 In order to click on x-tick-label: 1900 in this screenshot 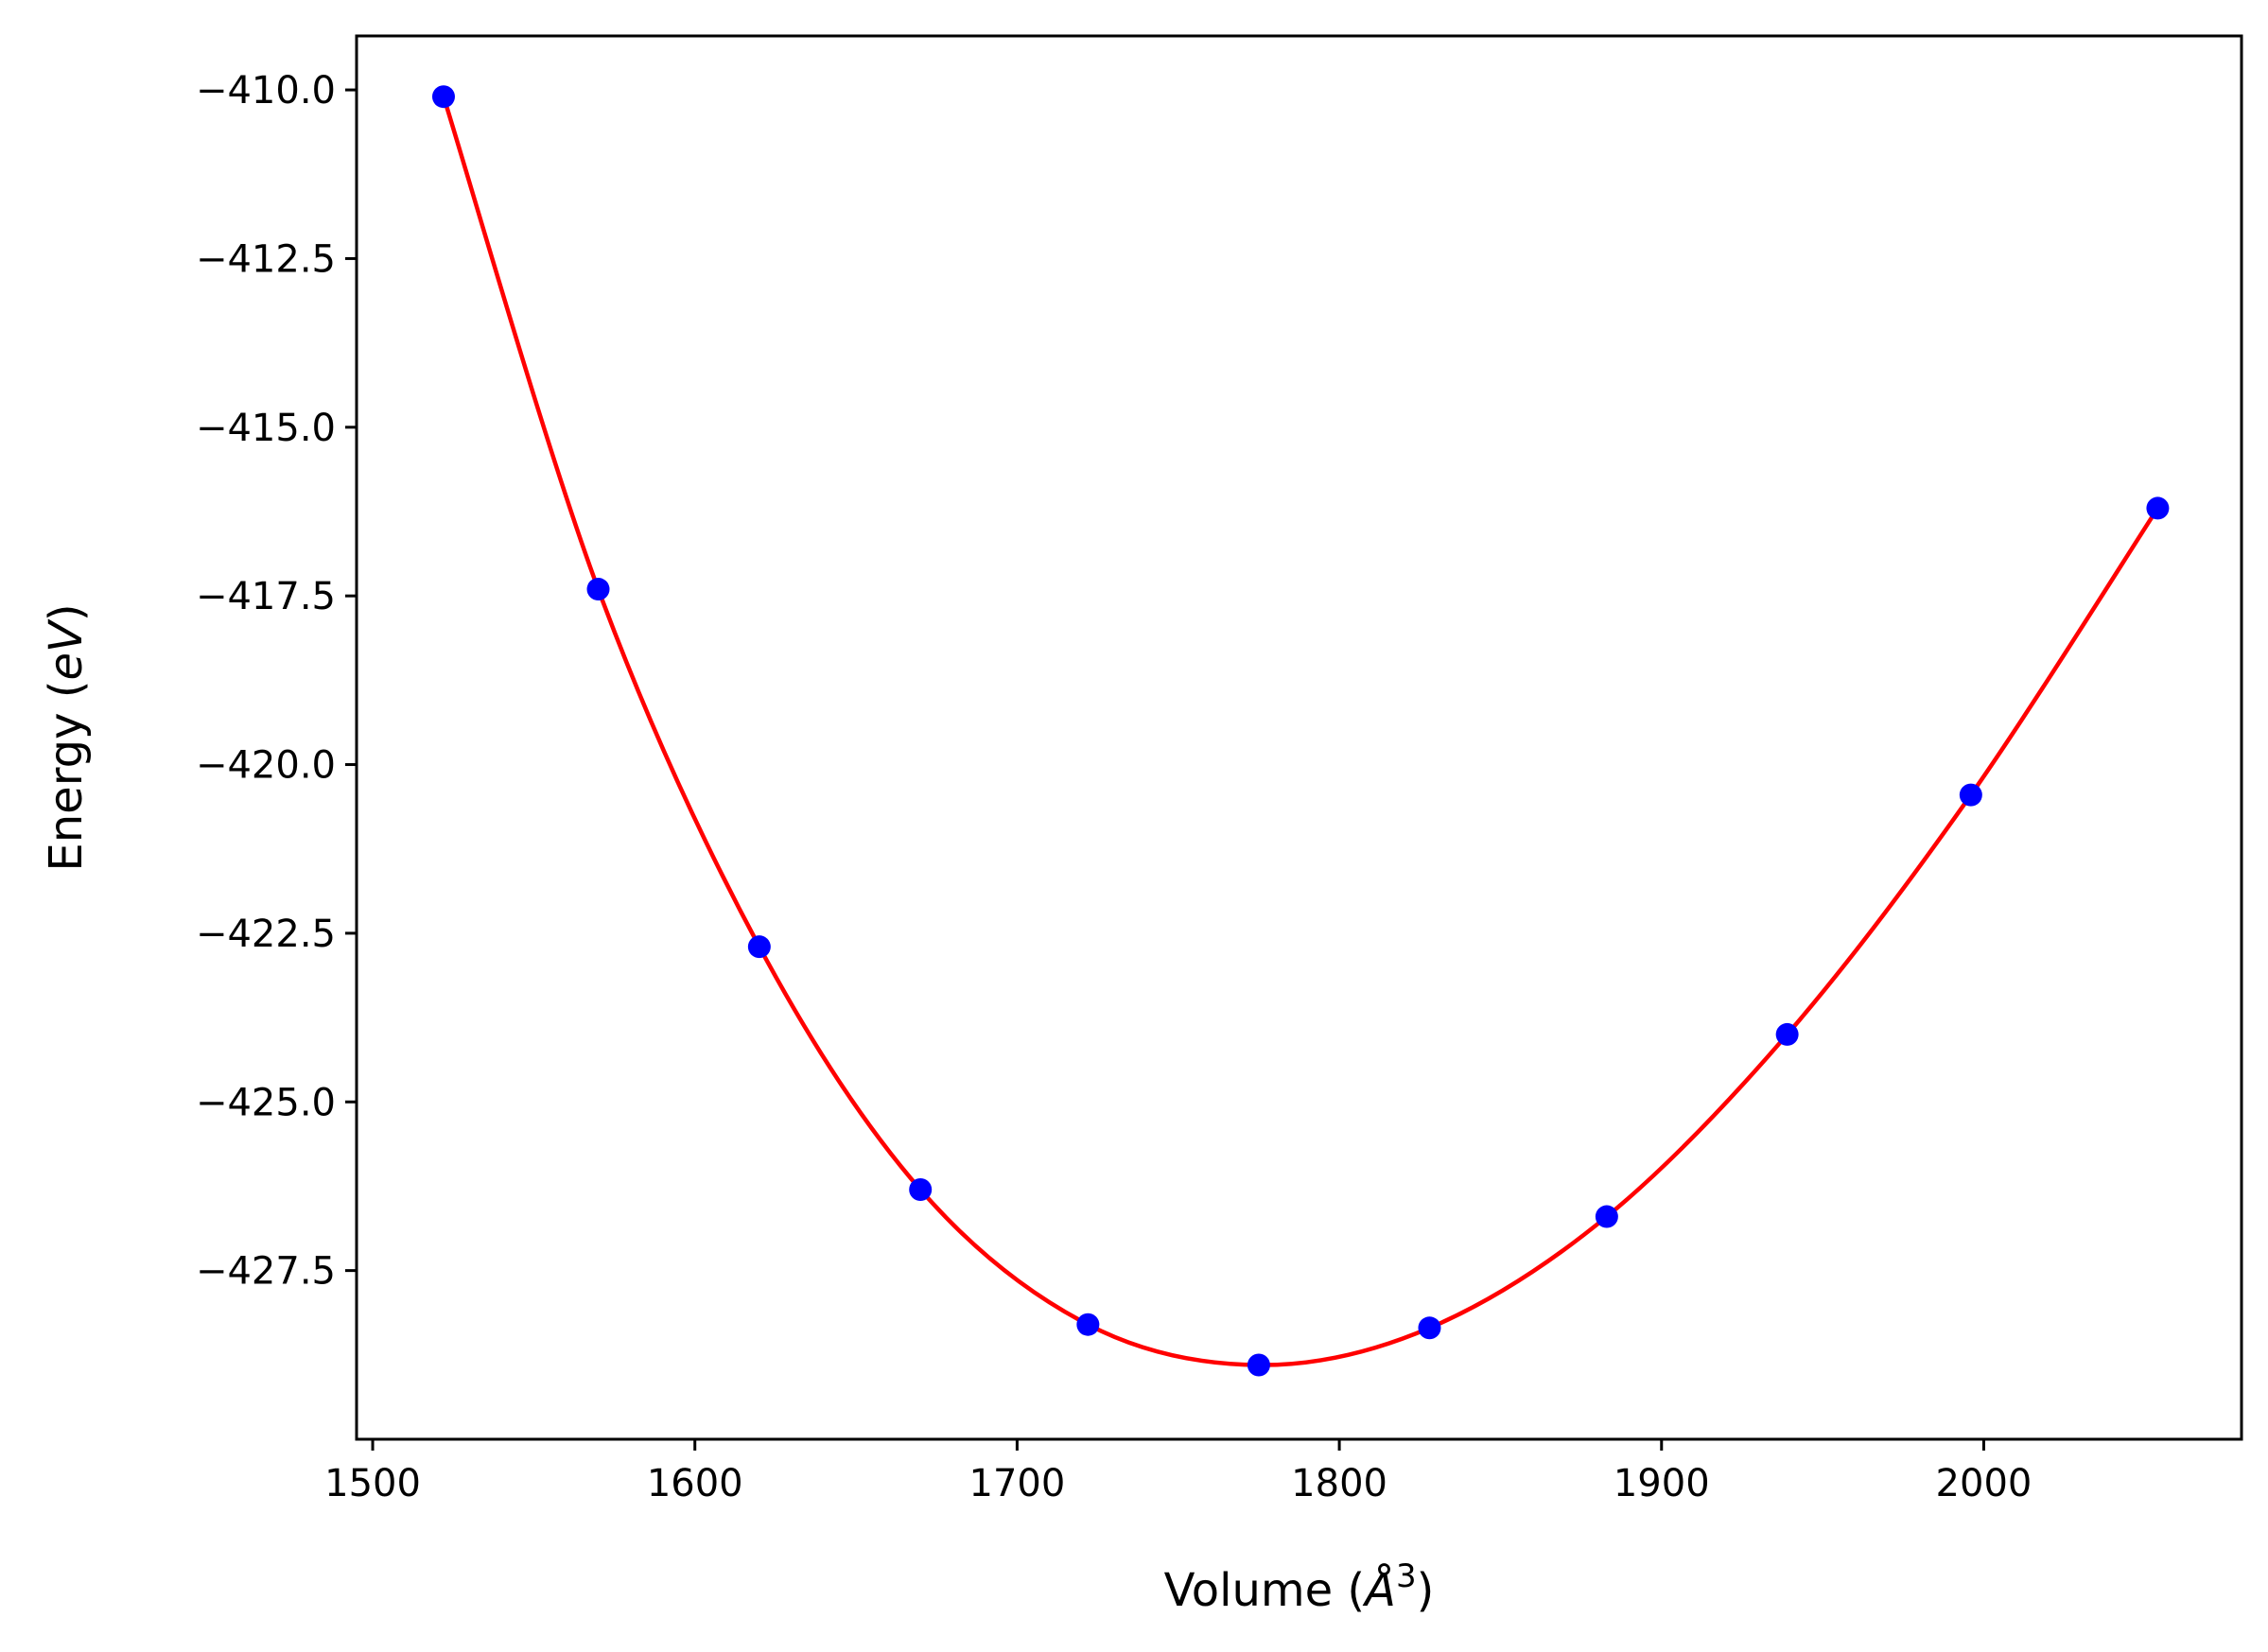, I will do `click(1662, 1484)`.